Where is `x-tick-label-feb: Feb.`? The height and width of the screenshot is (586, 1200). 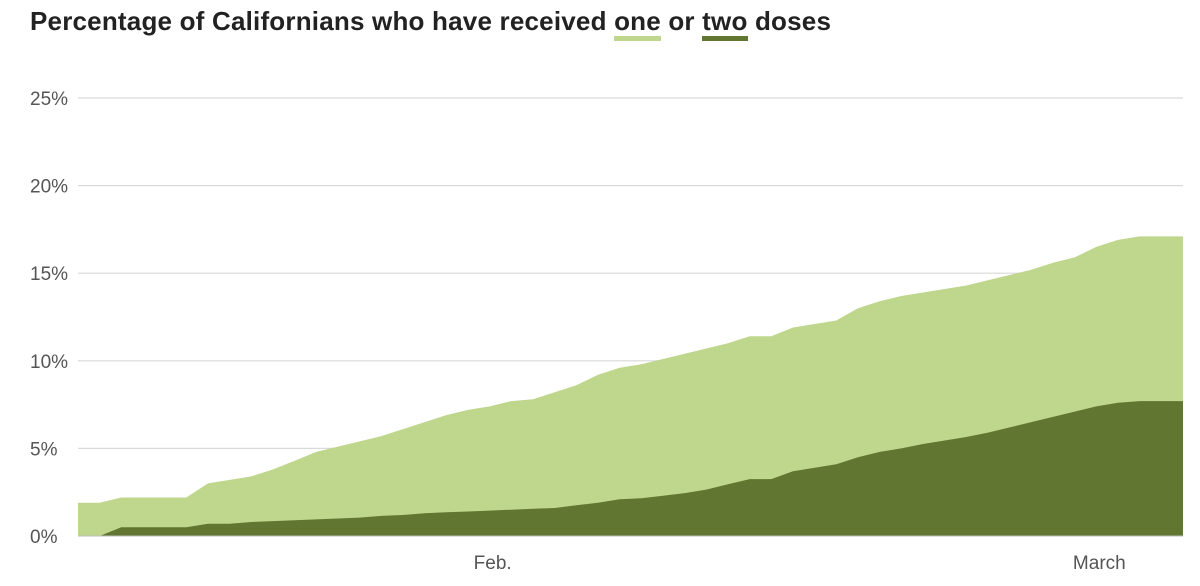 x-tick-label-feb: Feb. is located at coordinates (493, 563).